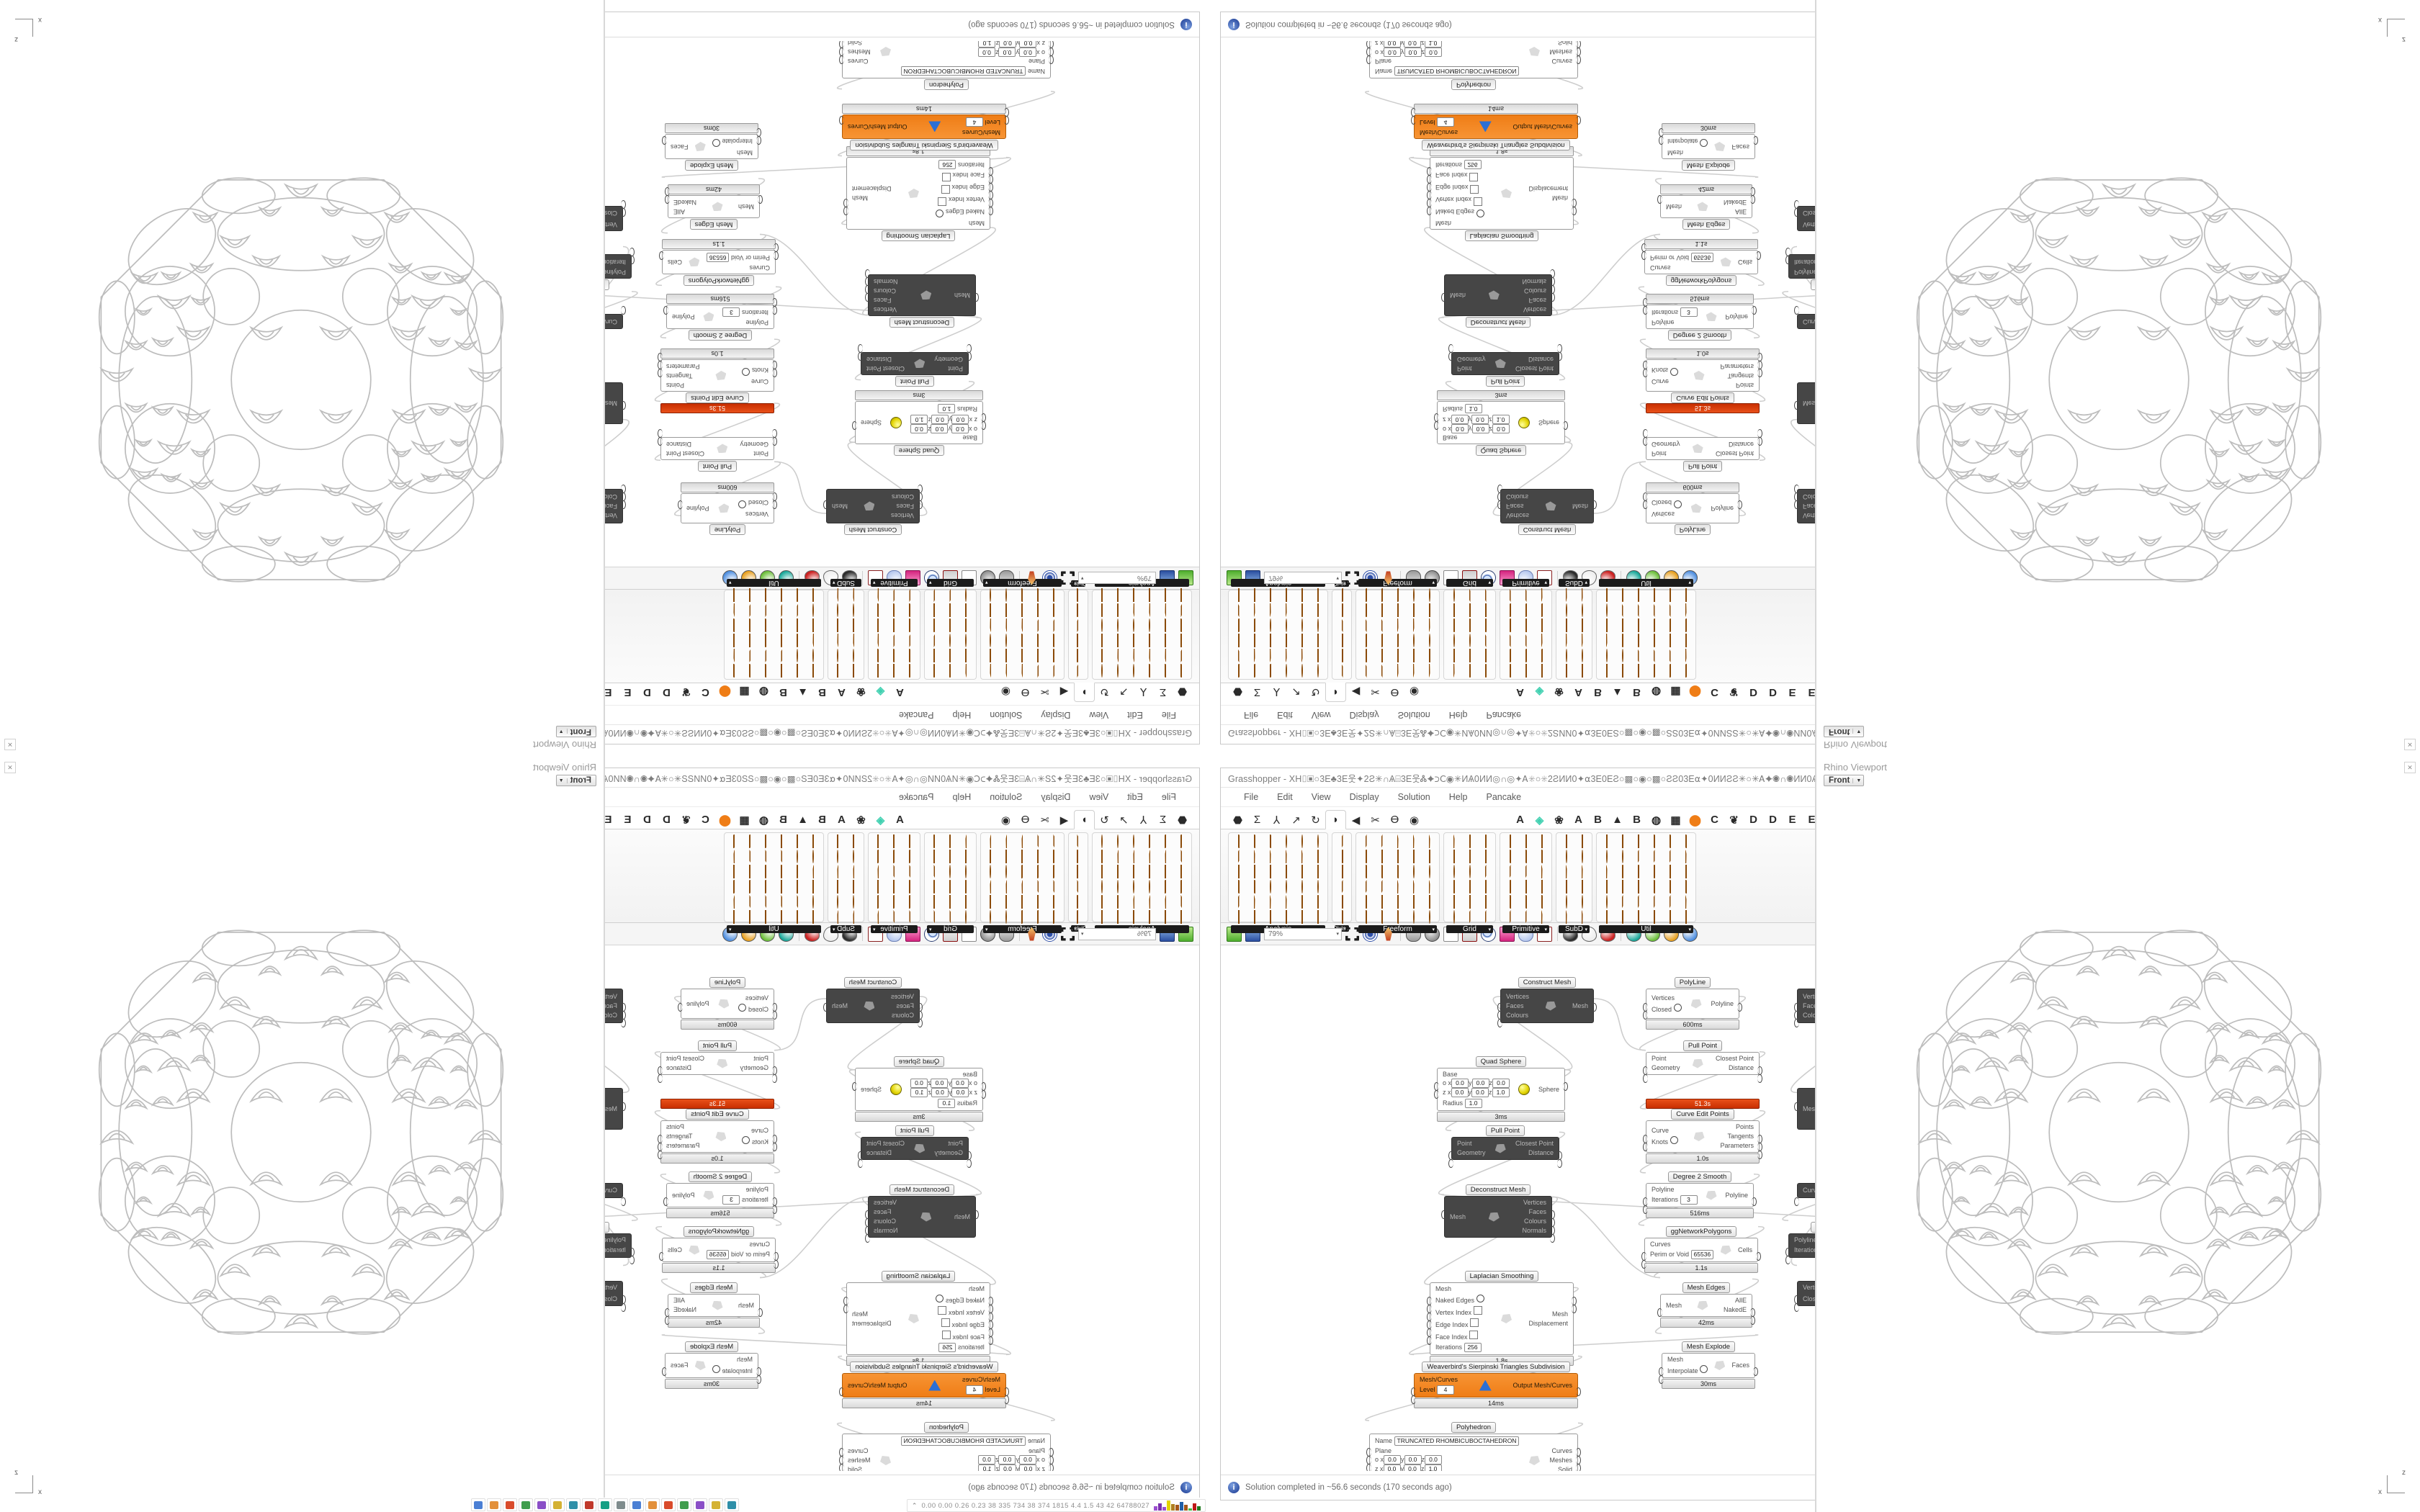 This screenshot has height=1512, width=2420. I want to click on tab-curve-icon: ↻, so click(1104, 820).